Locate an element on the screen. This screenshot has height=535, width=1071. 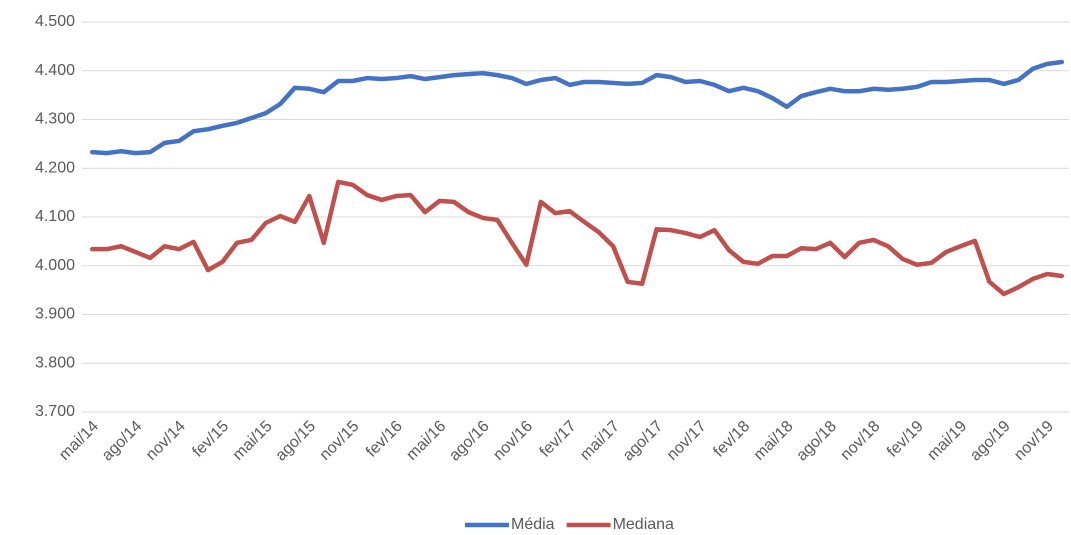
x-tick-label: fev/19 is located at coordinates (905, 439).